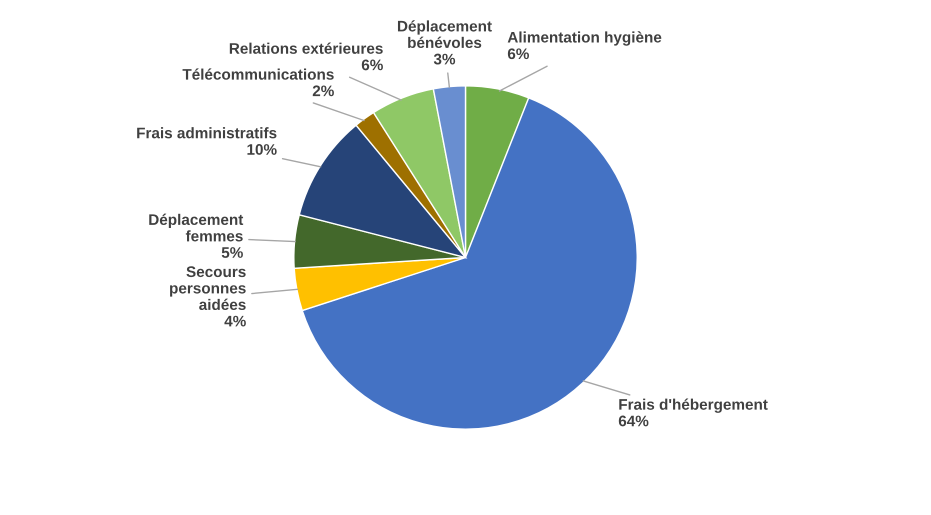 This screenshot has width=931, height=515. What do you see at coordinates (323, 90) in the screenshot?
I see `data-label: 2%` at bounding box center [323, 90].